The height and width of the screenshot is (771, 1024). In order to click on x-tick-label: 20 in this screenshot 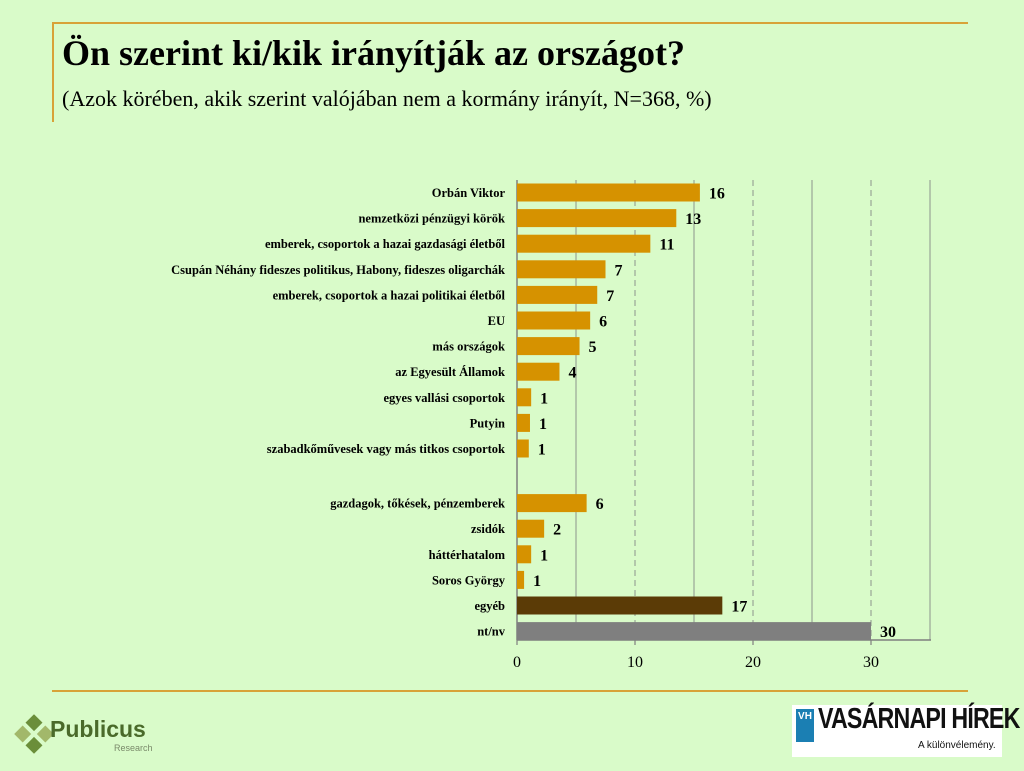, I will do `click(753, 662)`.